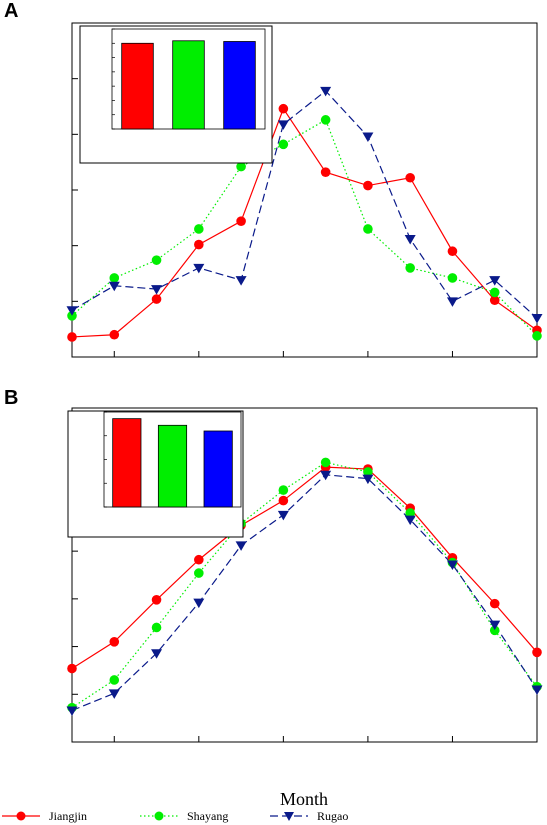 The width and height of the screenshot is (547, 825). I want to click on legend-label-shayang: Shayang, so click(207, 816).